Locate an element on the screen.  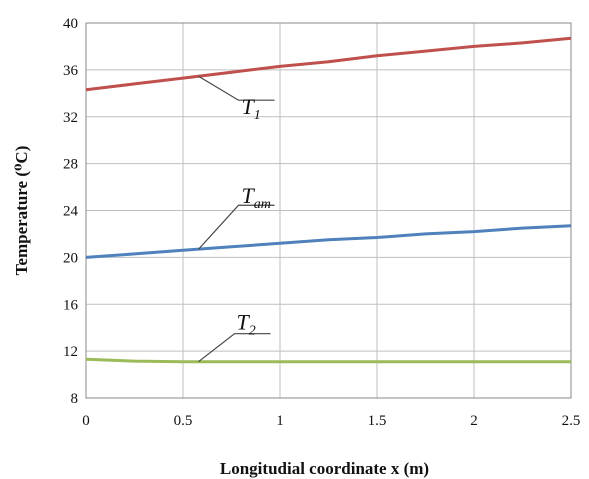
x-tick-label: 2.5 is located at coordinates (571, 421).